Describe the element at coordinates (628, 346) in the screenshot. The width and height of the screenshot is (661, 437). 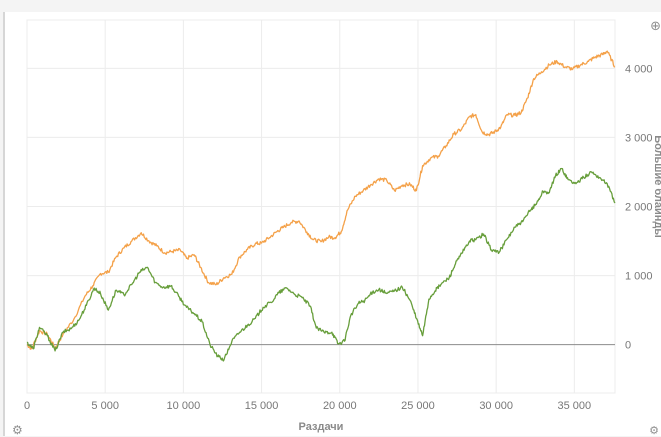
I see `y-tick-label: 0` at that location.